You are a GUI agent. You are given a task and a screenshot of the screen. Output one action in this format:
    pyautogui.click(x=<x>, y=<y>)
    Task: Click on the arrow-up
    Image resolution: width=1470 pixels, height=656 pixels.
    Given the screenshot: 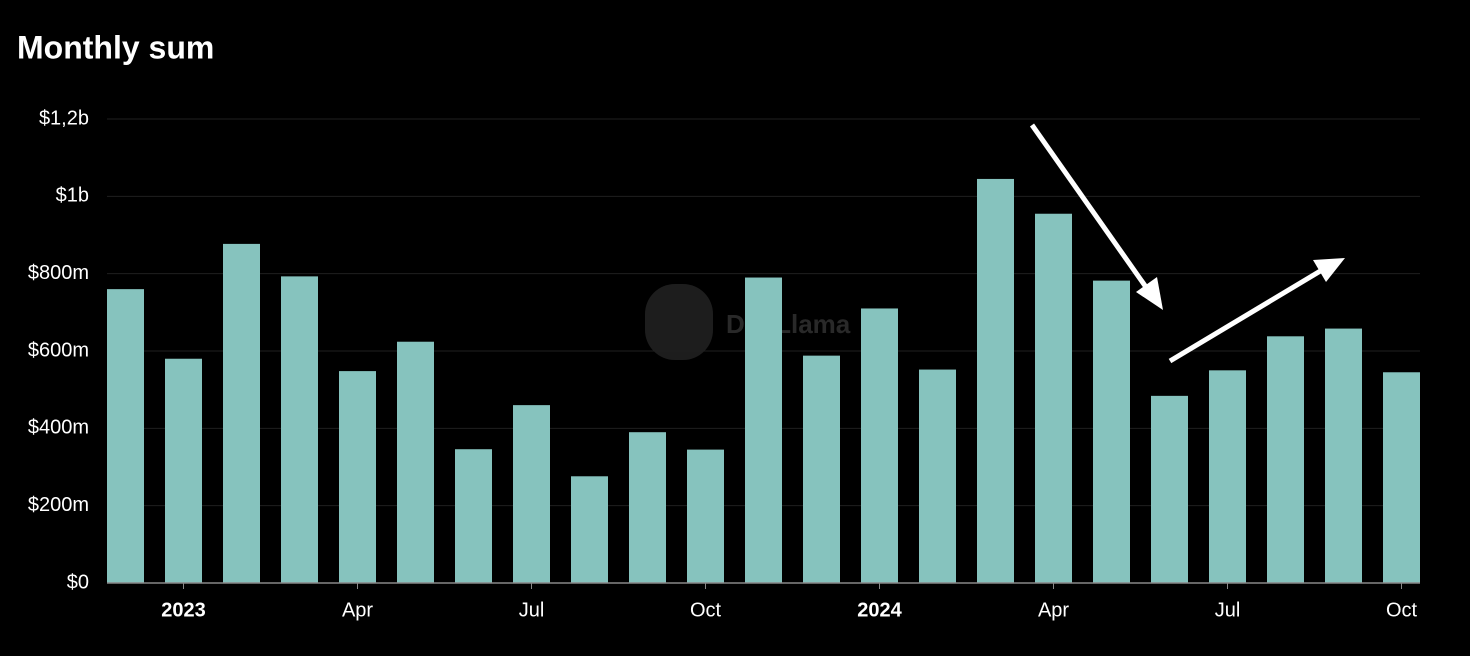 What is the action you would take?
    pyautogui.click(x=1246, y=315)
    